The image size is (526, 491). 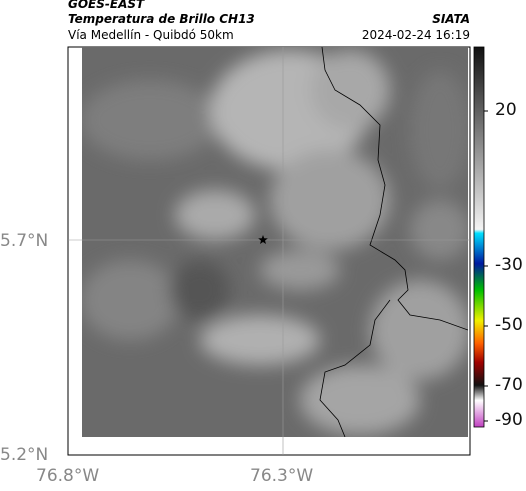 I want to click on lat-label: 5.7°N, so click(x=24, y=241).